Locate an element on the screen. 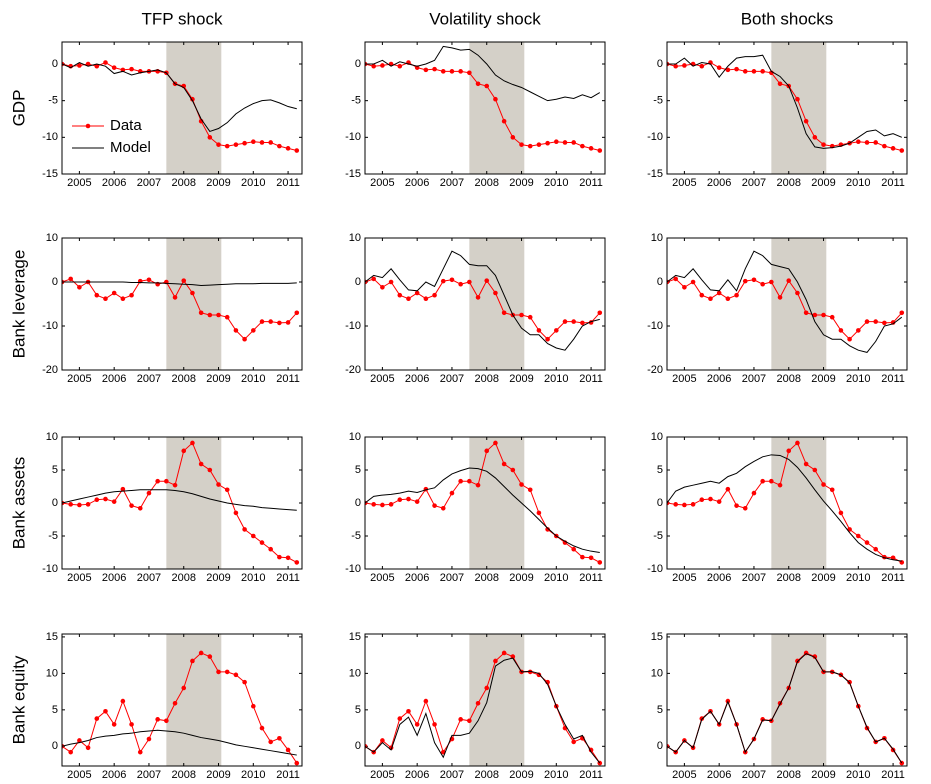 Image resolution: width=931 pixels, height=784 pixels. column-title: Volatility shock is located at coordinates (485, 18).